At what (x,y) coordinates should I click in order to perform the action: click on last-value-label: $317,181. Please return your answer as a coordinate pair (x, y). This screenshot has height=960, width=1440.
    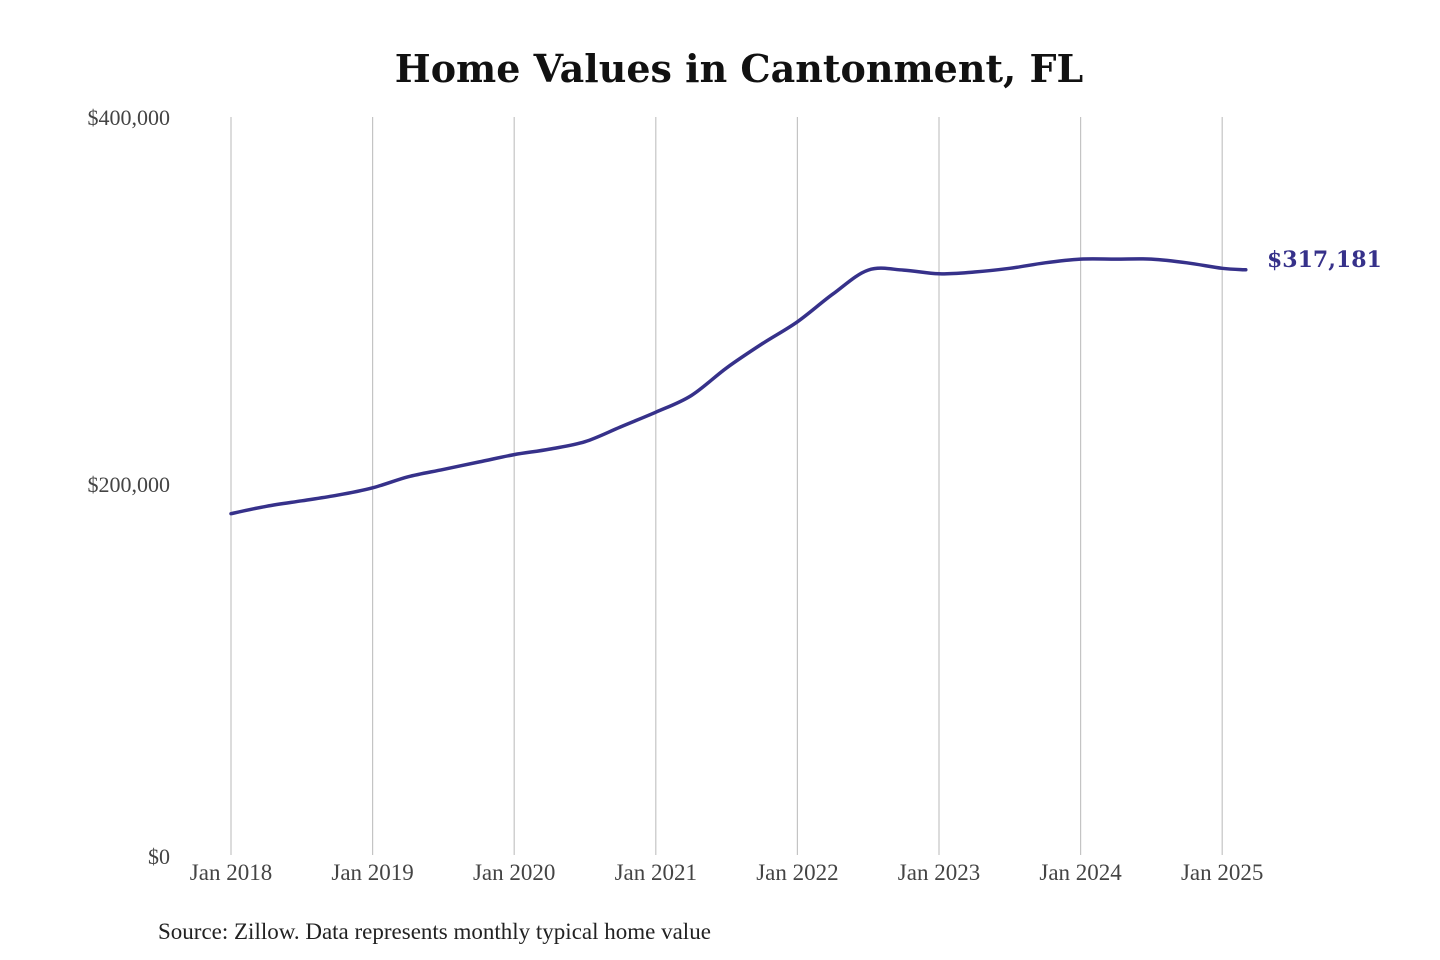
    Looking at the image, I should click on (1324, 260).